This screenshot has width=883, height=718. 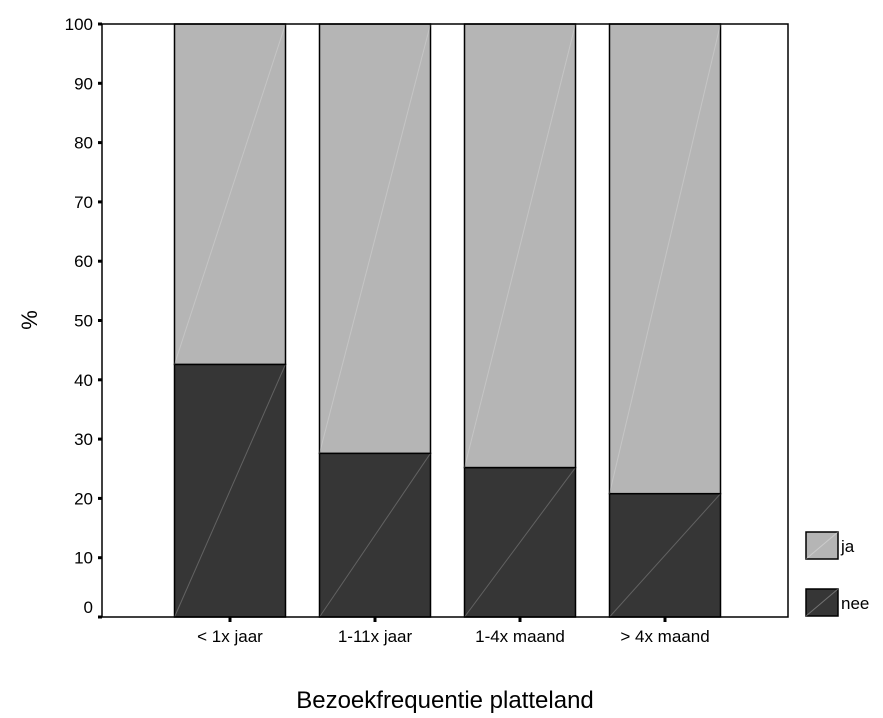 I want to click on legend-swatch-ja, so click(x=822, y=545).